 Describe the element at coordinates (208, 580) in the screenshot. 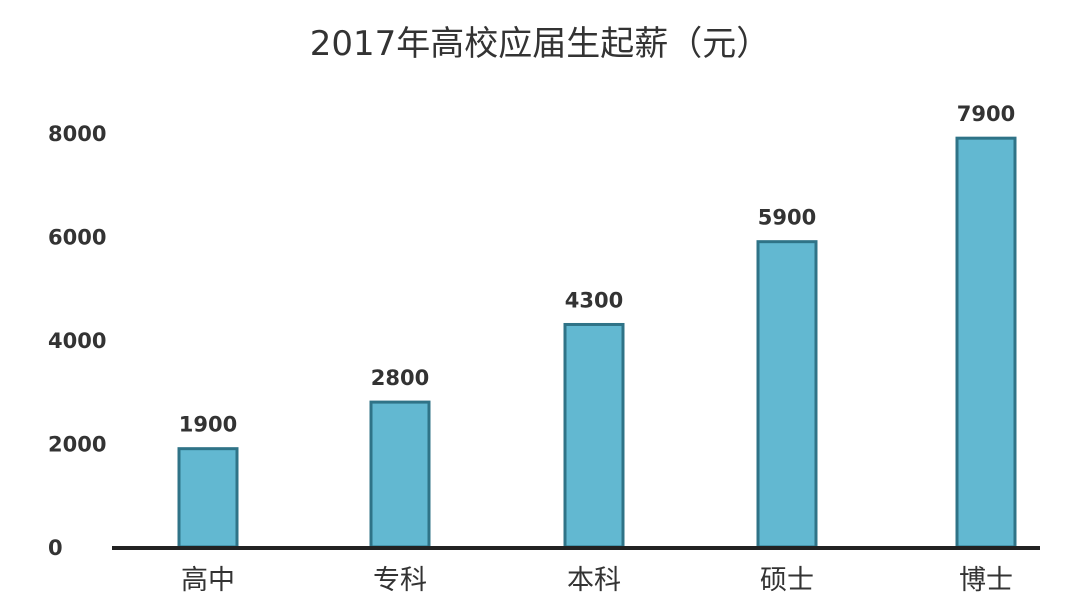

I see `x-tick-label: 高中` at that location.